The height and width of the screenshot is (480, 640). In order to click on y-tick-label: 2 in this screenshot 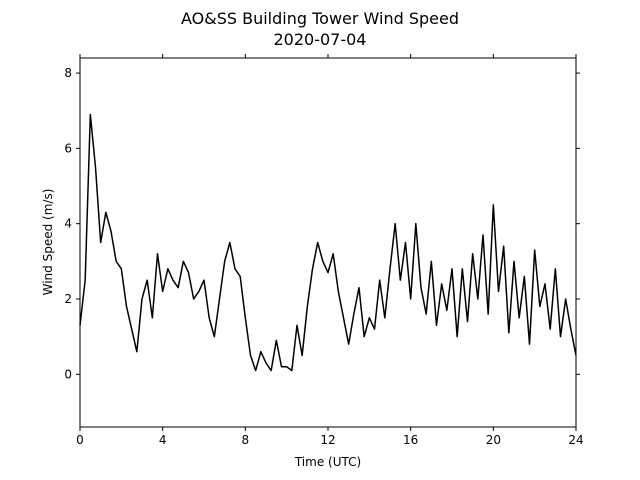, I will do `click(68, 299)`.